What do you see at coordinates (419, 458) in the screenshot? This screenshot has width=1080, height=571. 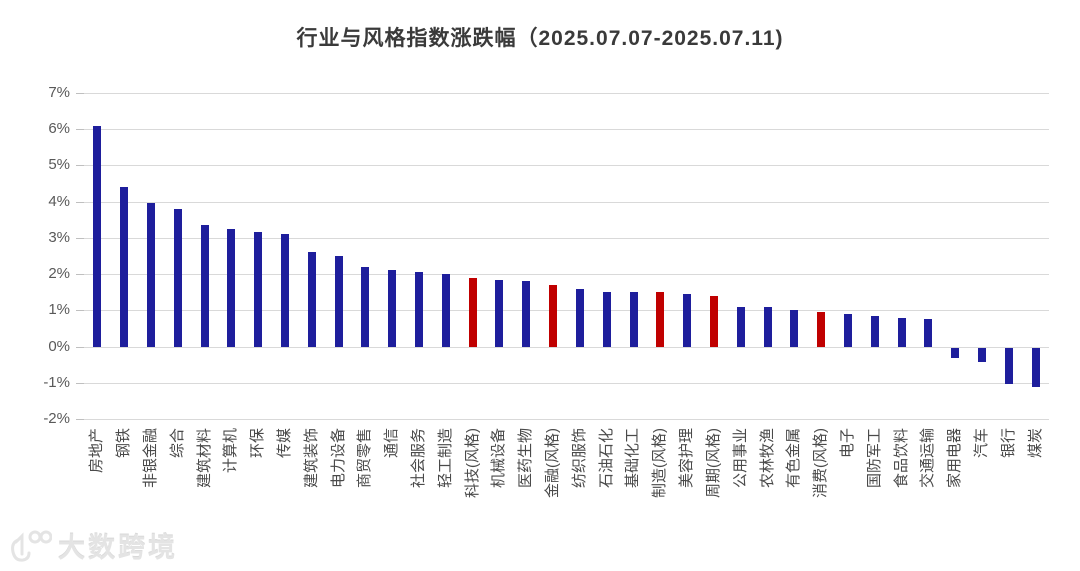 I see `x-axis-label-text: 社会服务` at bounding box center [419, 458].